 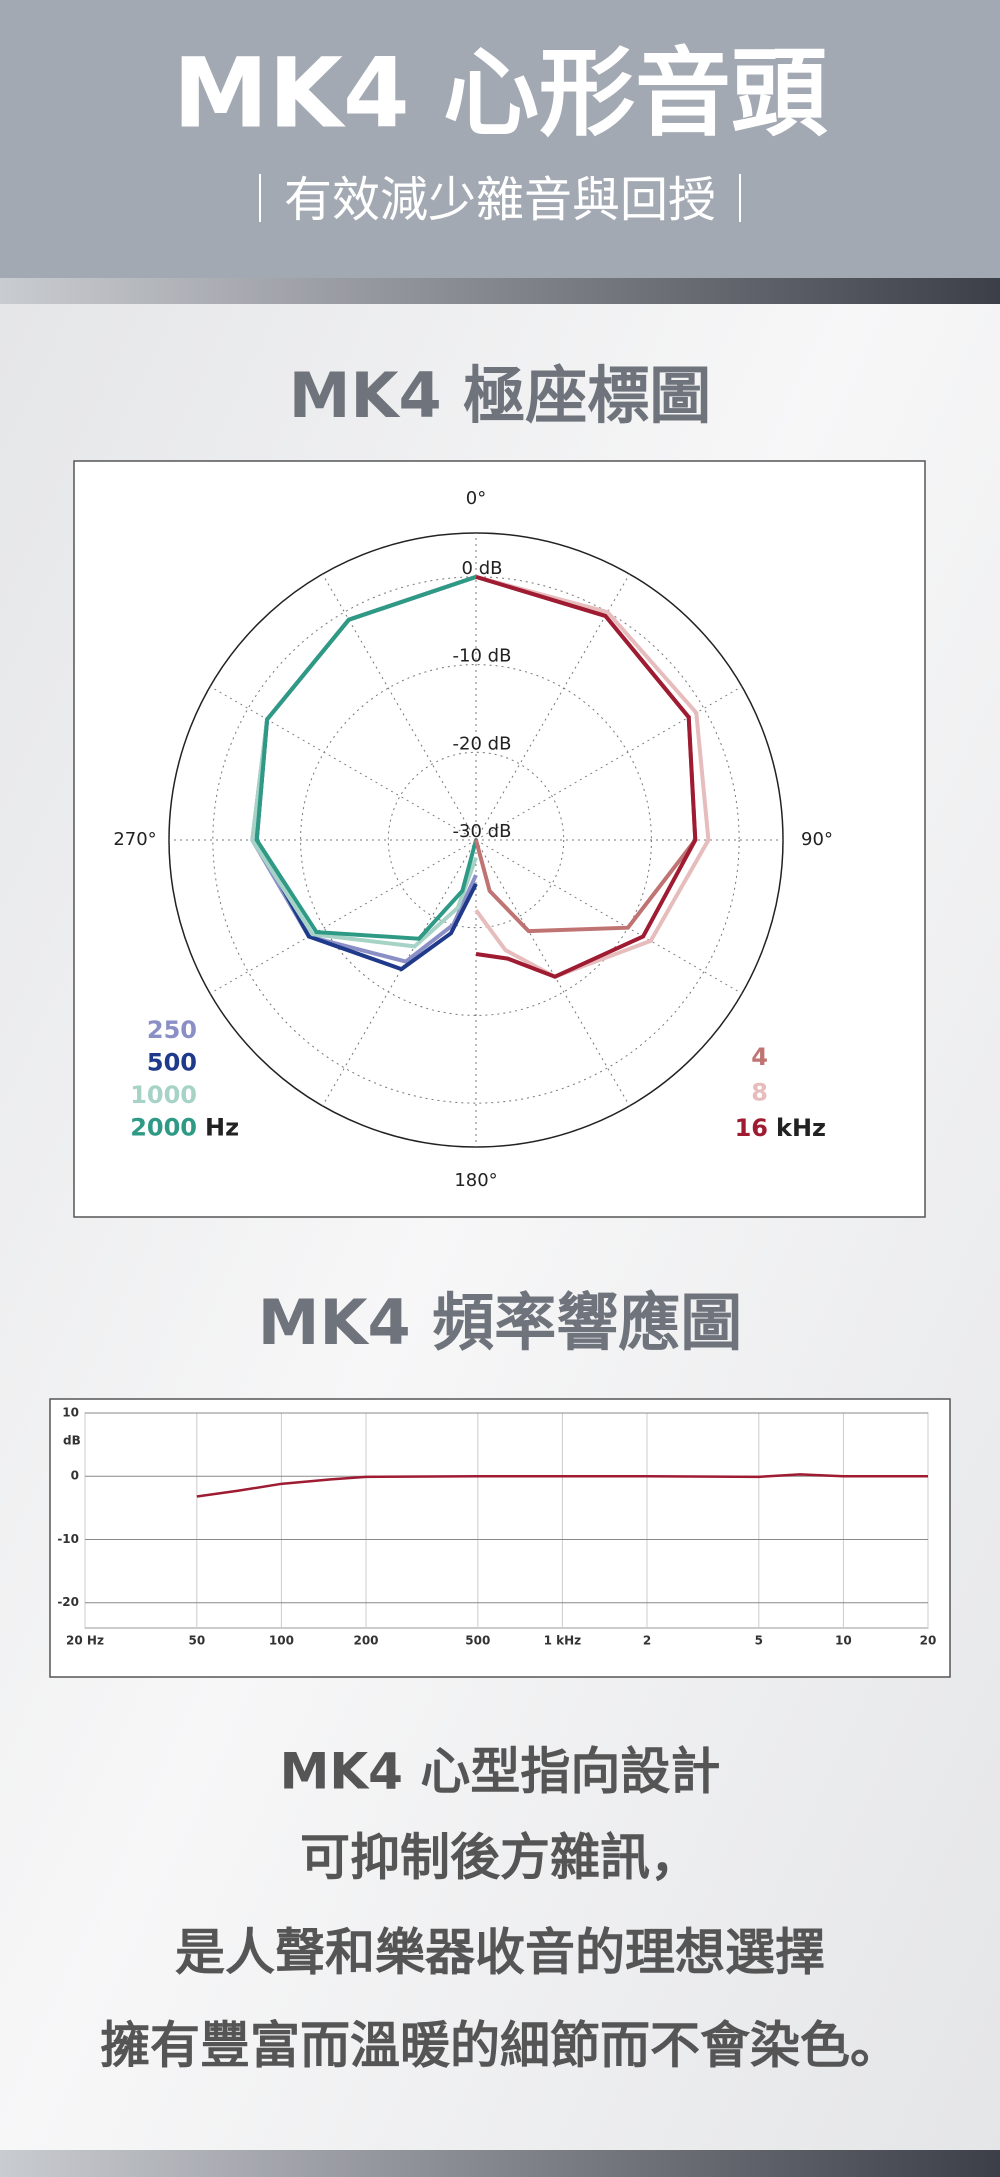 What do you see at coordinates (759, 1057) in the screenshot?
I see `legend-entry: 4` at bounding box center [759, 1057].